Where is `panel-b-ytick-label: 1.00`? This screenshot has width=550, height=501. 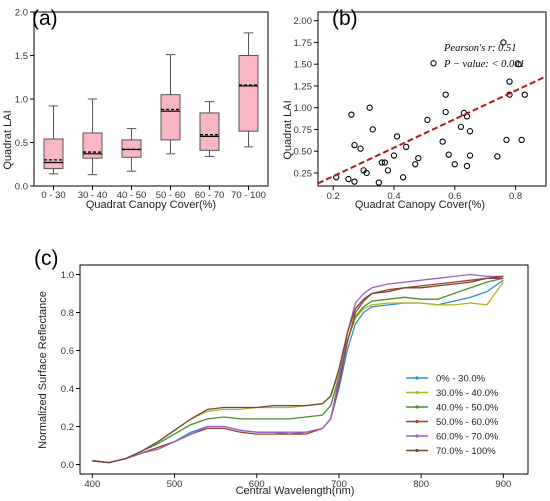
panel-b-ytick-label: 1.00 is located at coordinates (303, 108).